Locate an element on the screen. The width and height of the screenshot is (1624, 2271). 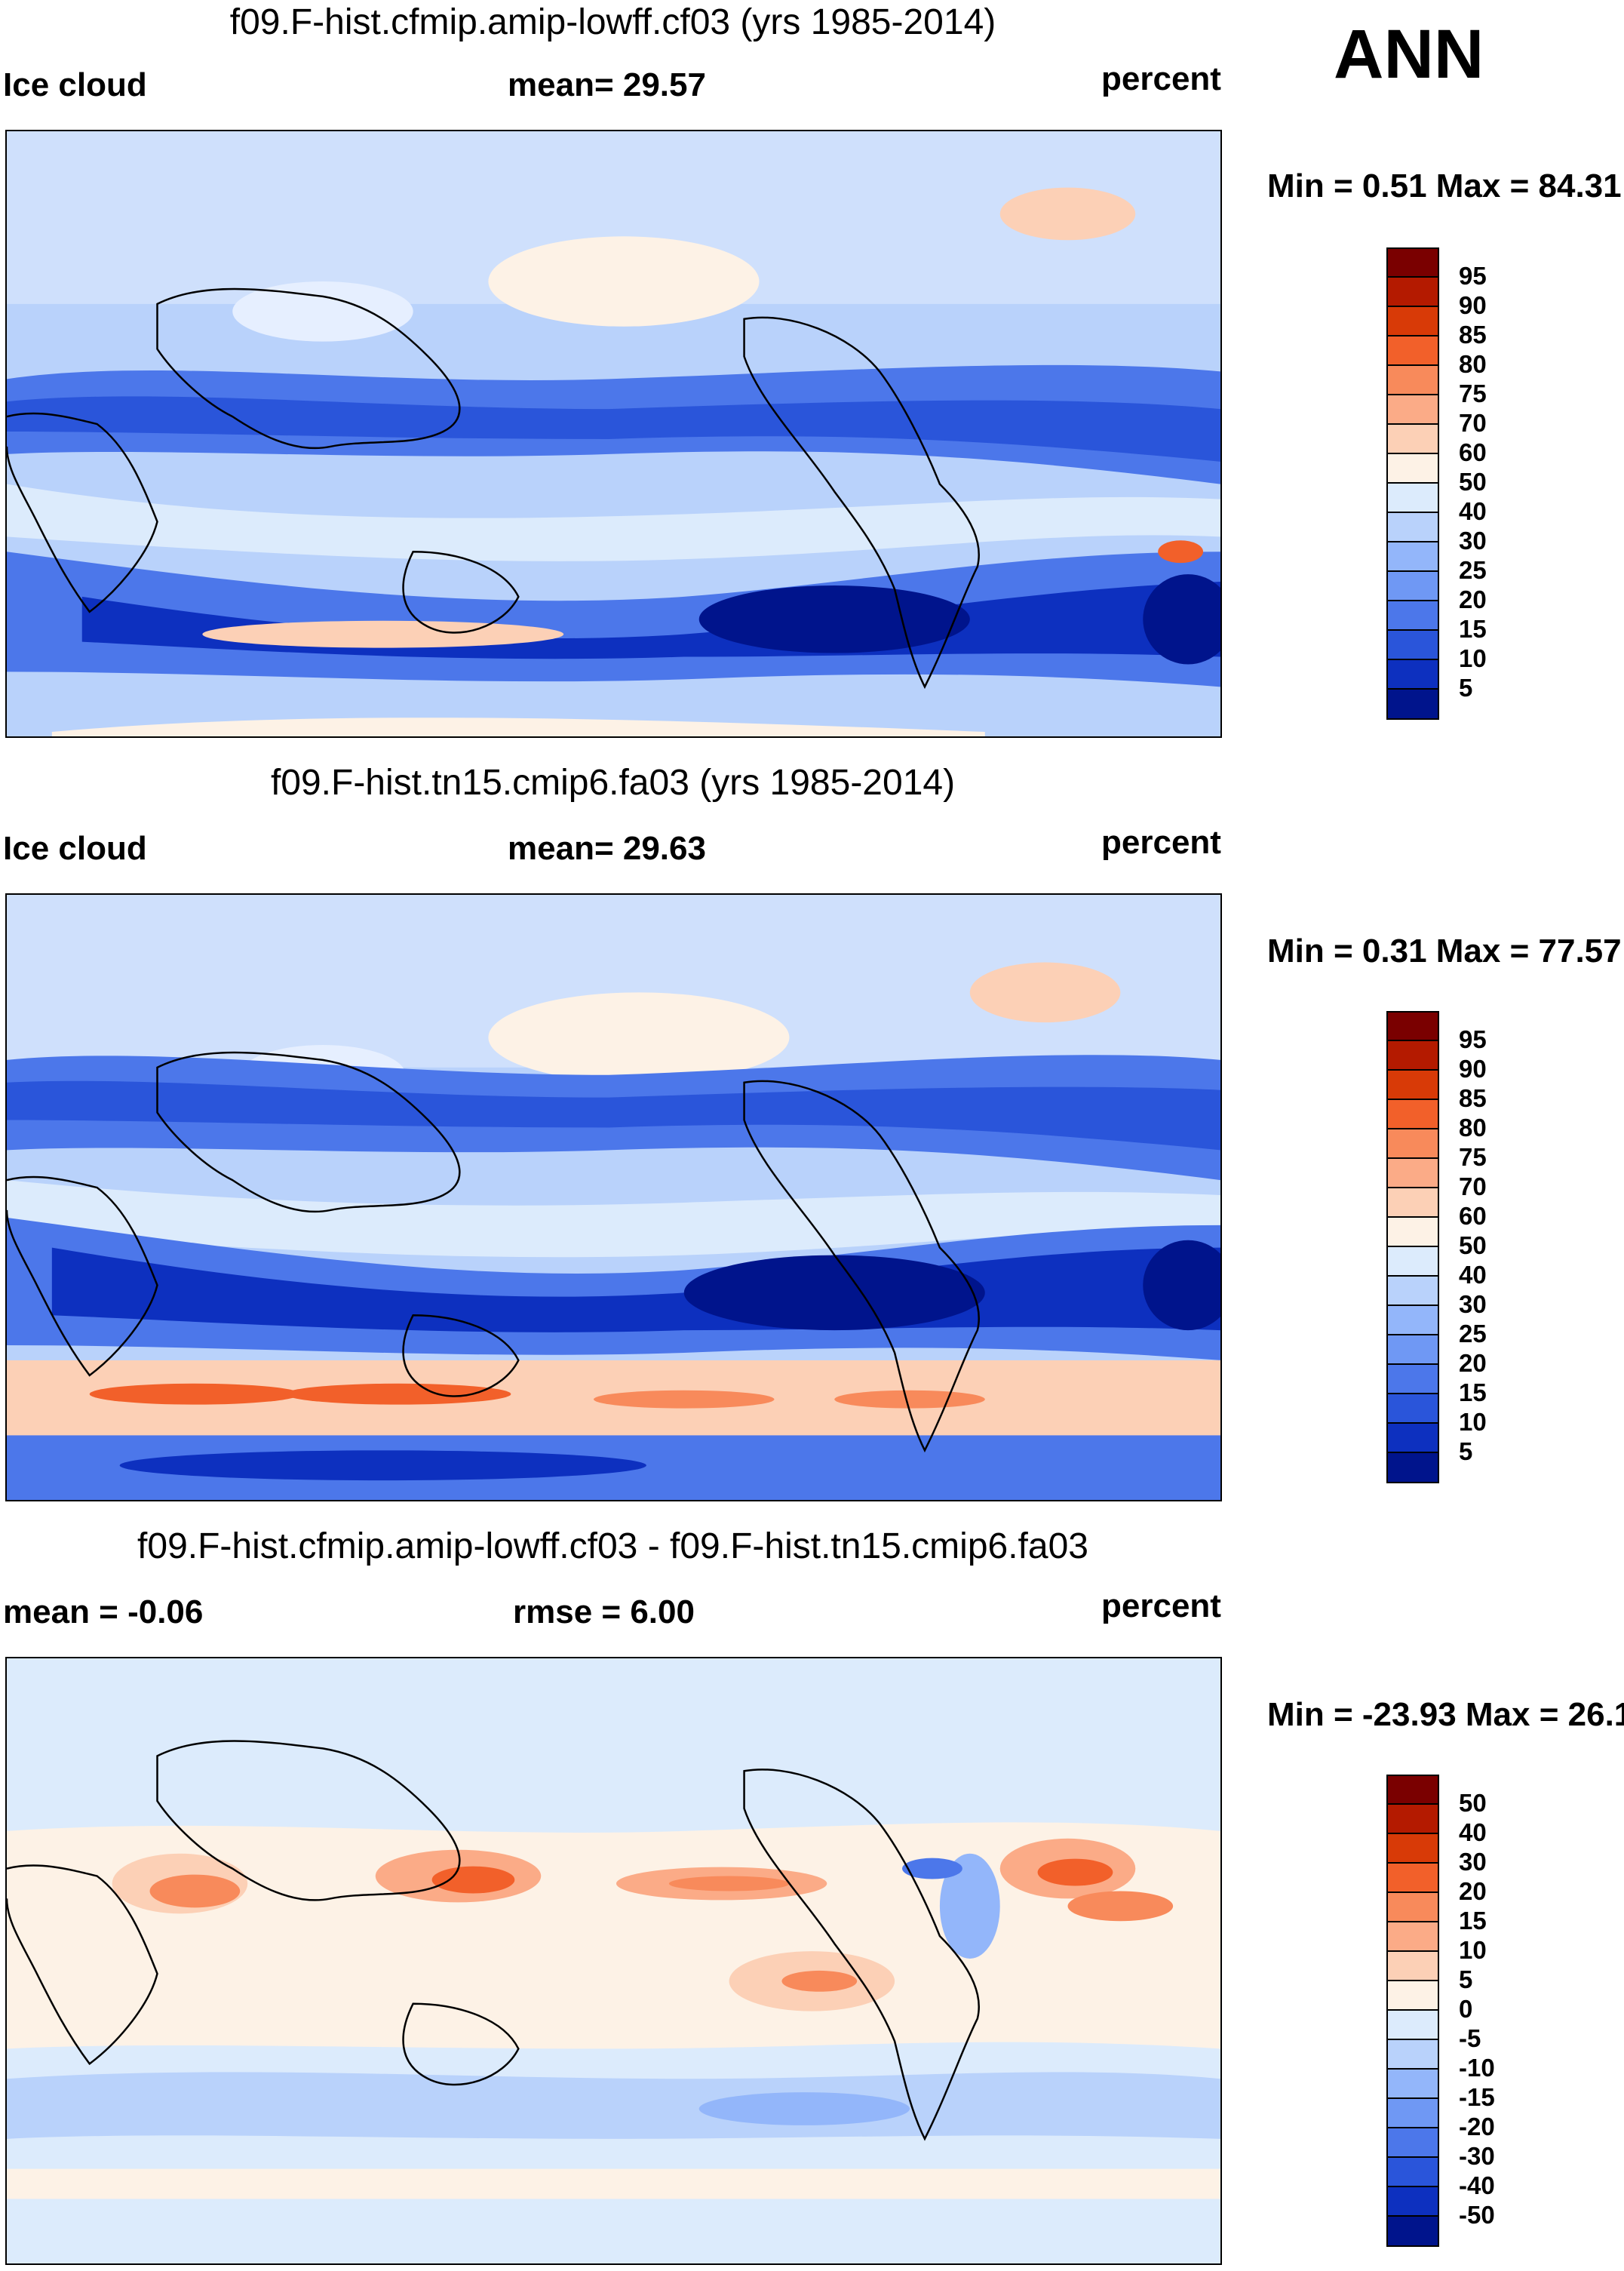
panel-3-colorbar-tick: -40 is located at coordinates (1477, 2185).